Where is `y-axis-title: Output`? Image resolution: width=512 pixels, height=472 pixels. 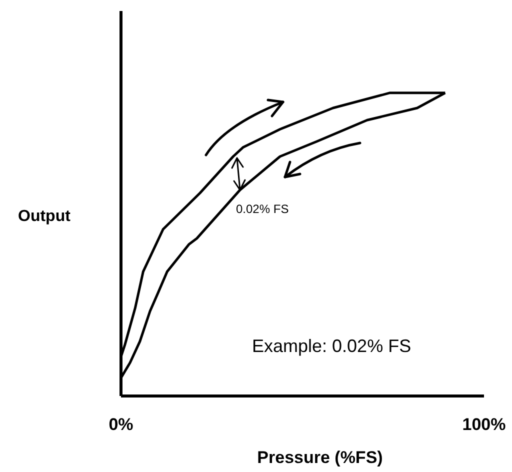 y-axis-title: Output is located at coordinates (44, 217).